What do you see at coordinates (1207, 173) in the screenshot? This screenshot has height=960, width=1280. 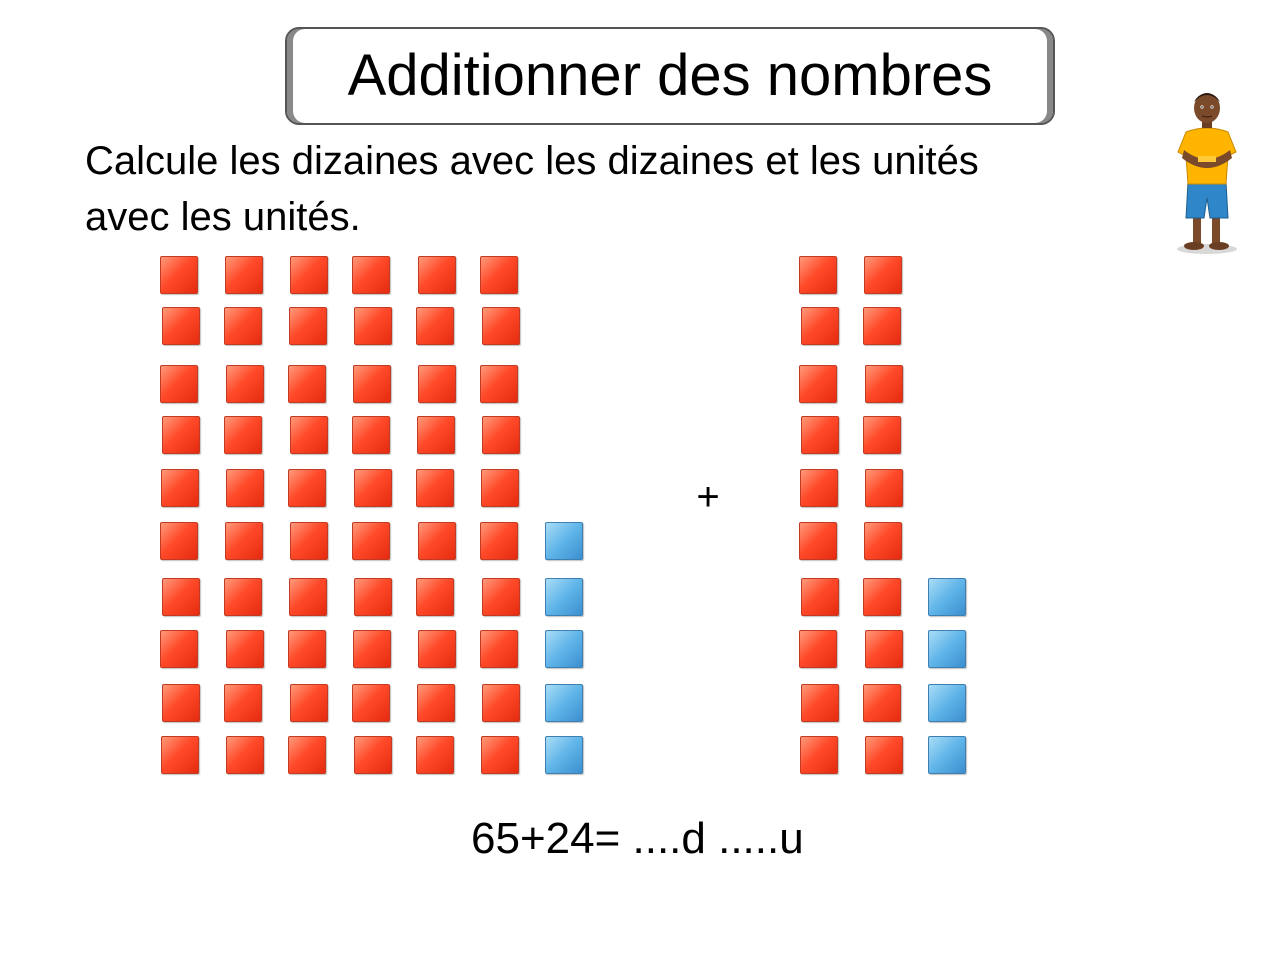 I see `student-character-icon` at bounding box center [1207, 173].